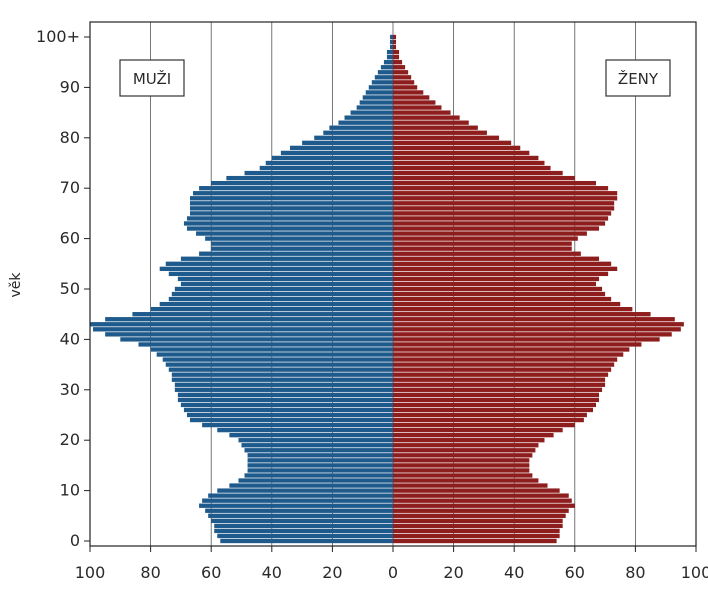 Image resolution: width=708 pixels, height=594 pixels. Describe the element at coordinates (70, 238) in the screenshot. I see `y-tick-label: 60` at that location.